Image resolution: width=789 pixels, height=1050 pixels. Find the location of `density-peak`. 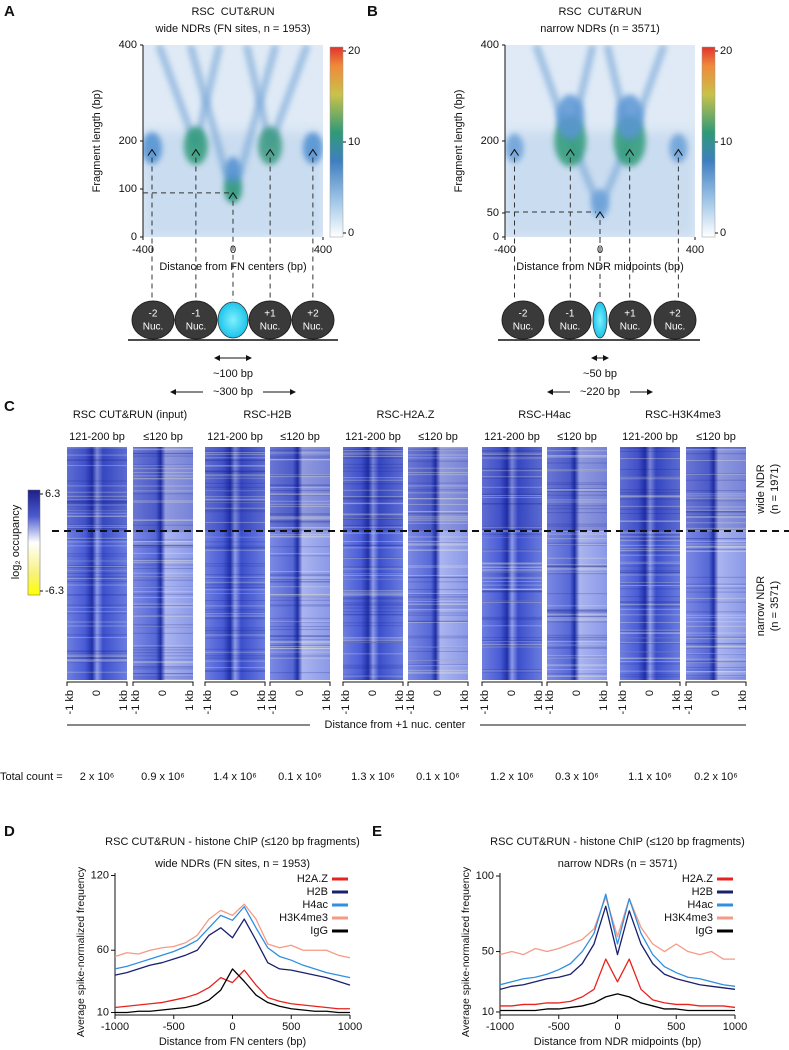

density-peak is located at coordinates (600, 203).